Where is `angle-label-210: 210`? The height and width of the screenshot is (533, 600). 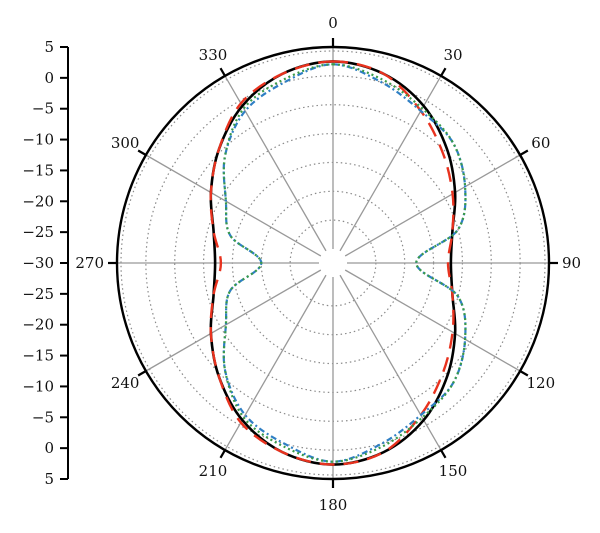 angle-label-210: 210 is located at coordinates (213, 471).